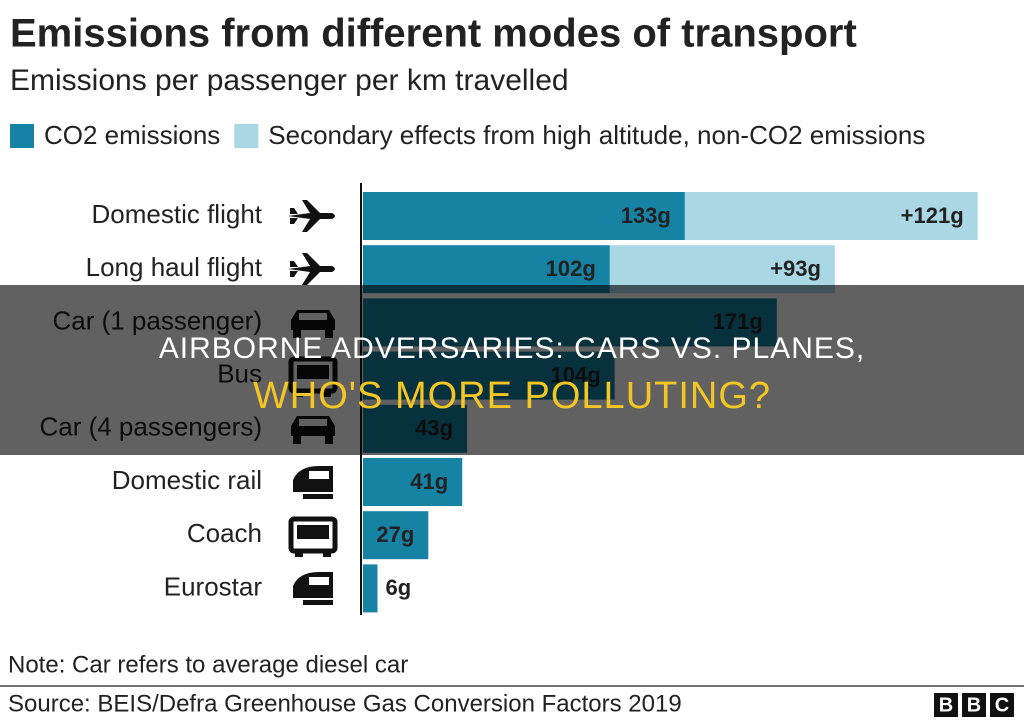 This screenshot has height=720, width=1024. What do you see at coordinates (208, 664) in the screenshot?
I see `note: Note: Car refers to average diesel car` at bounding box center [208, 664].